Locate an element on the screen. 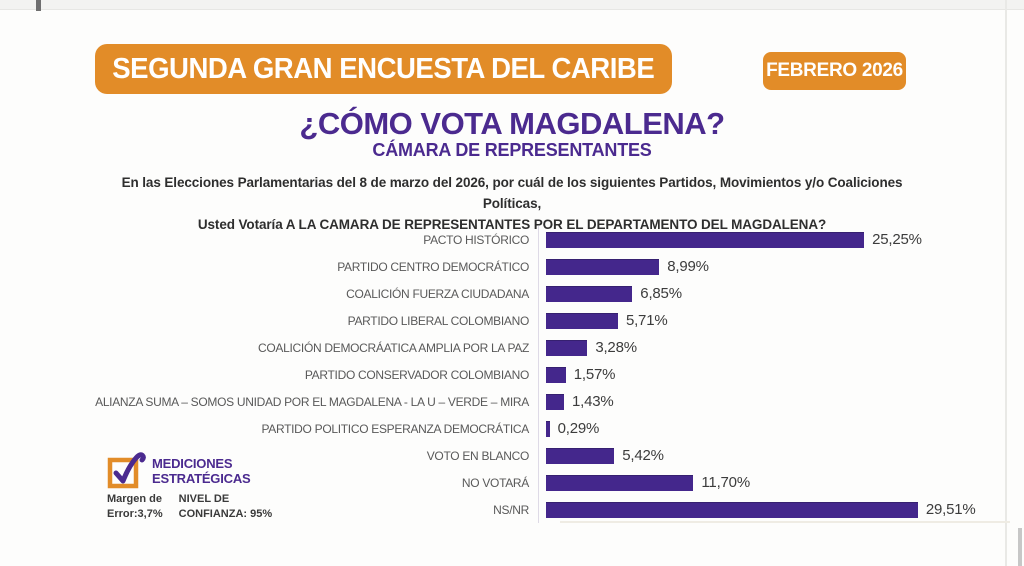 The image size is (1024, 566). date-badge-label: FEBRERO 2026 is located at coordinates (834, 70).